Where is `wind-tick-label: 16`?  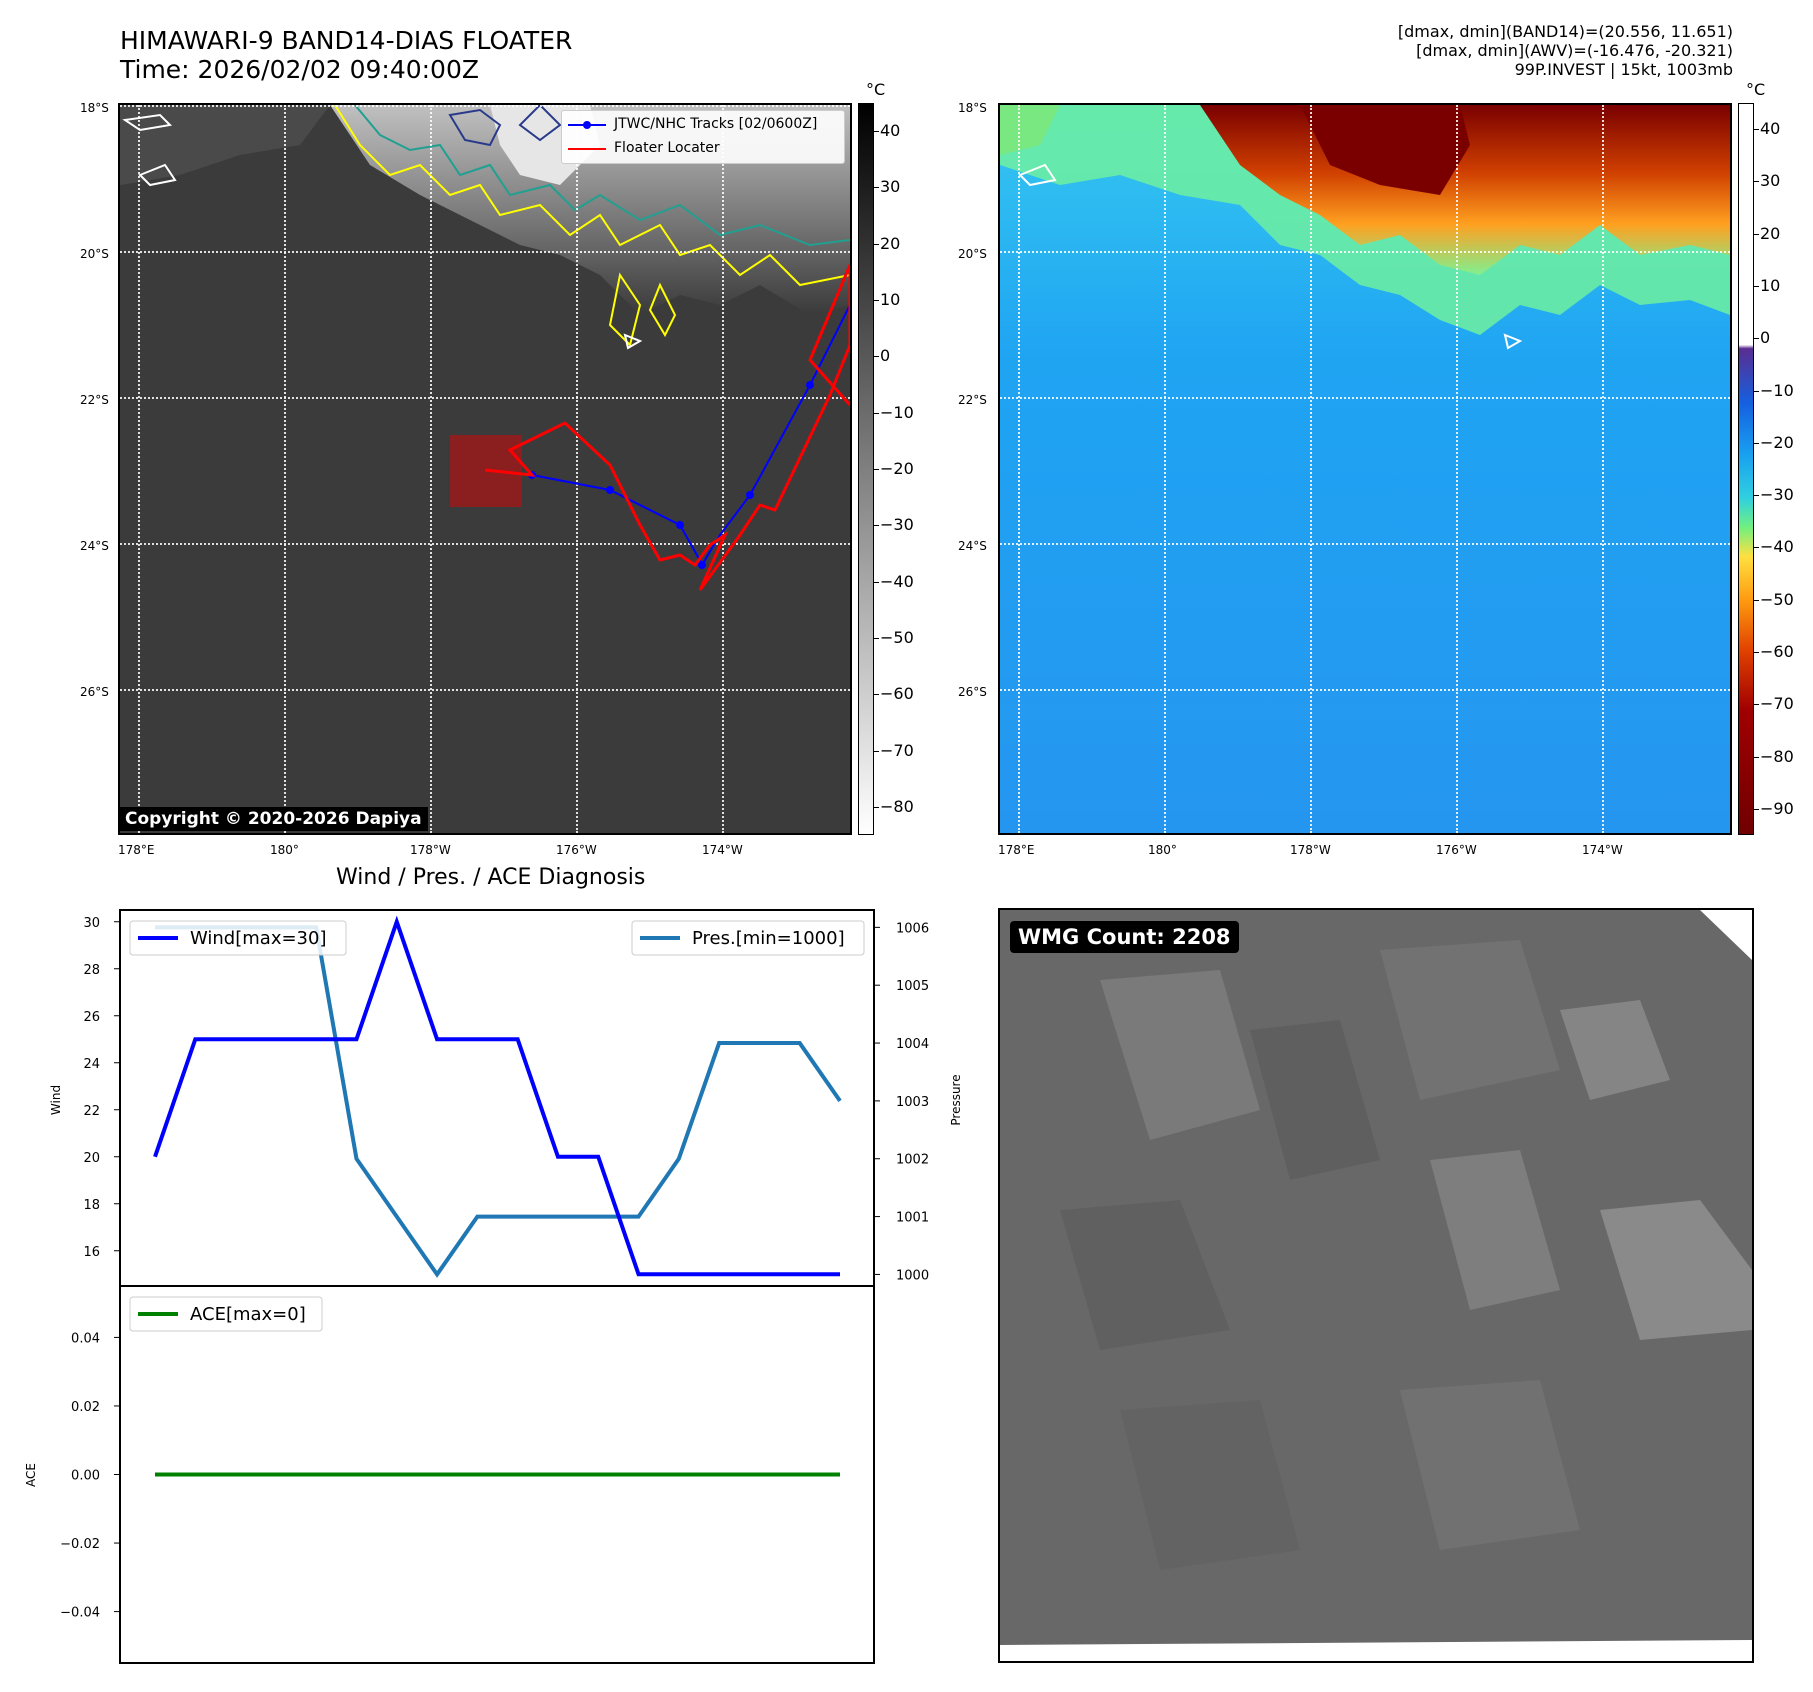 wind-tick-label: 16 is located at coordinates (91, 1252).